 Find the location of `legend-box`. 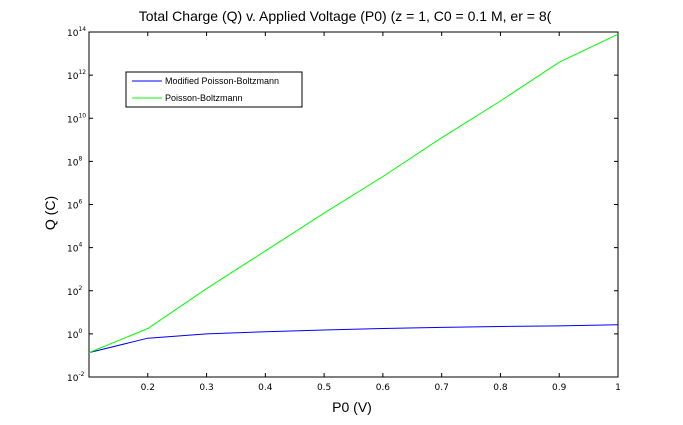

legend-box is located at coordinates (214, 89).